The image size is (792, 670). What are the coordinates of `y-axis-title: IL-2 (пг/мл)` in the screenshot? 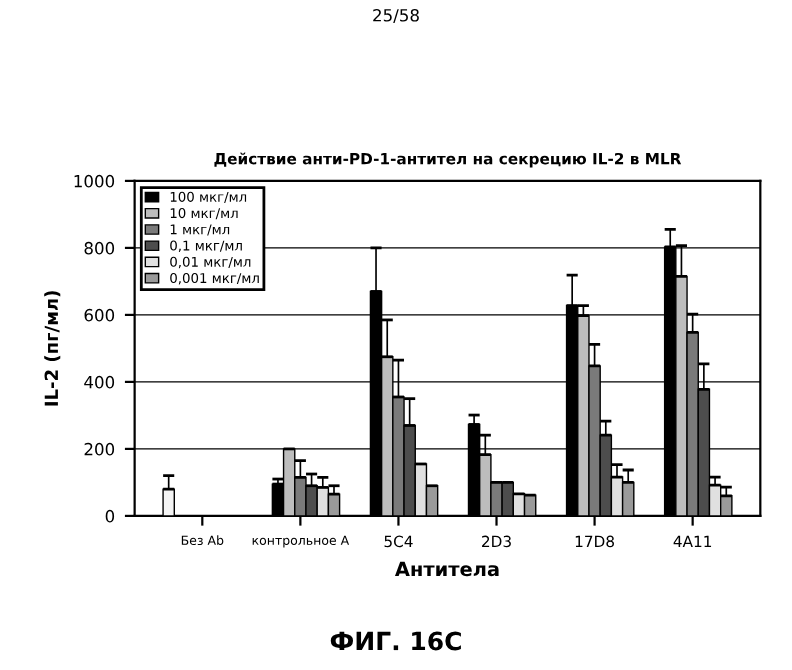 It's located at (52, 348).